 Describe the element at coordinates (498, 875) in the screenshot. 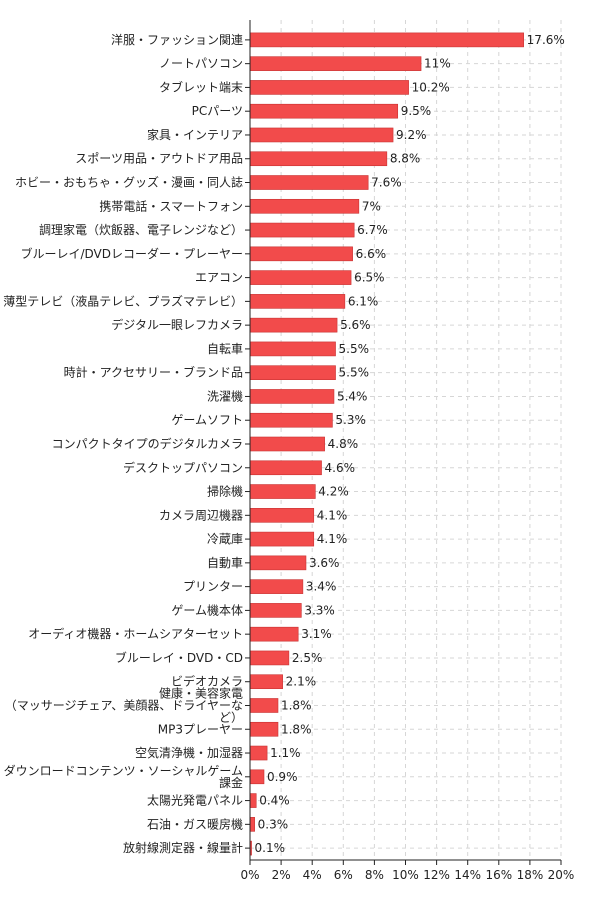

I see `x-tick-label: 16%` at that location.